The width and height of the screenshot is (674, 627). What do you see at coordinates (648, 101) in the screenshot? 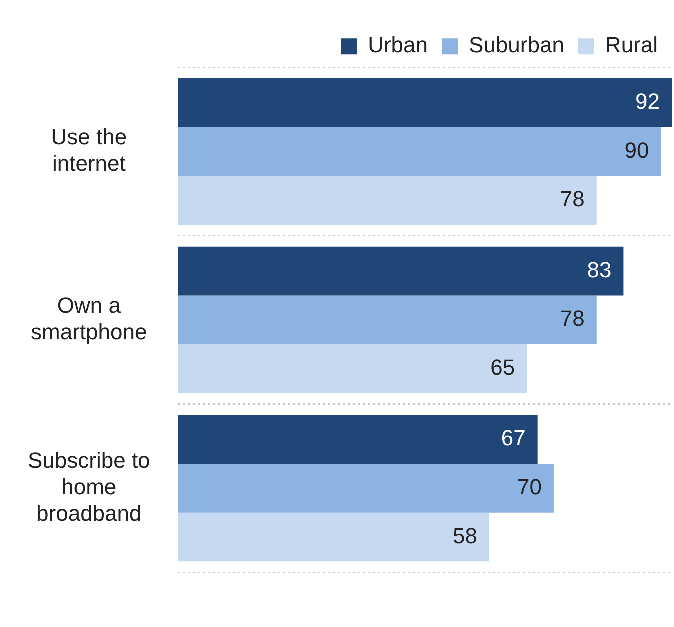
I see `data-label: 92` at bounding box center [648, 101].